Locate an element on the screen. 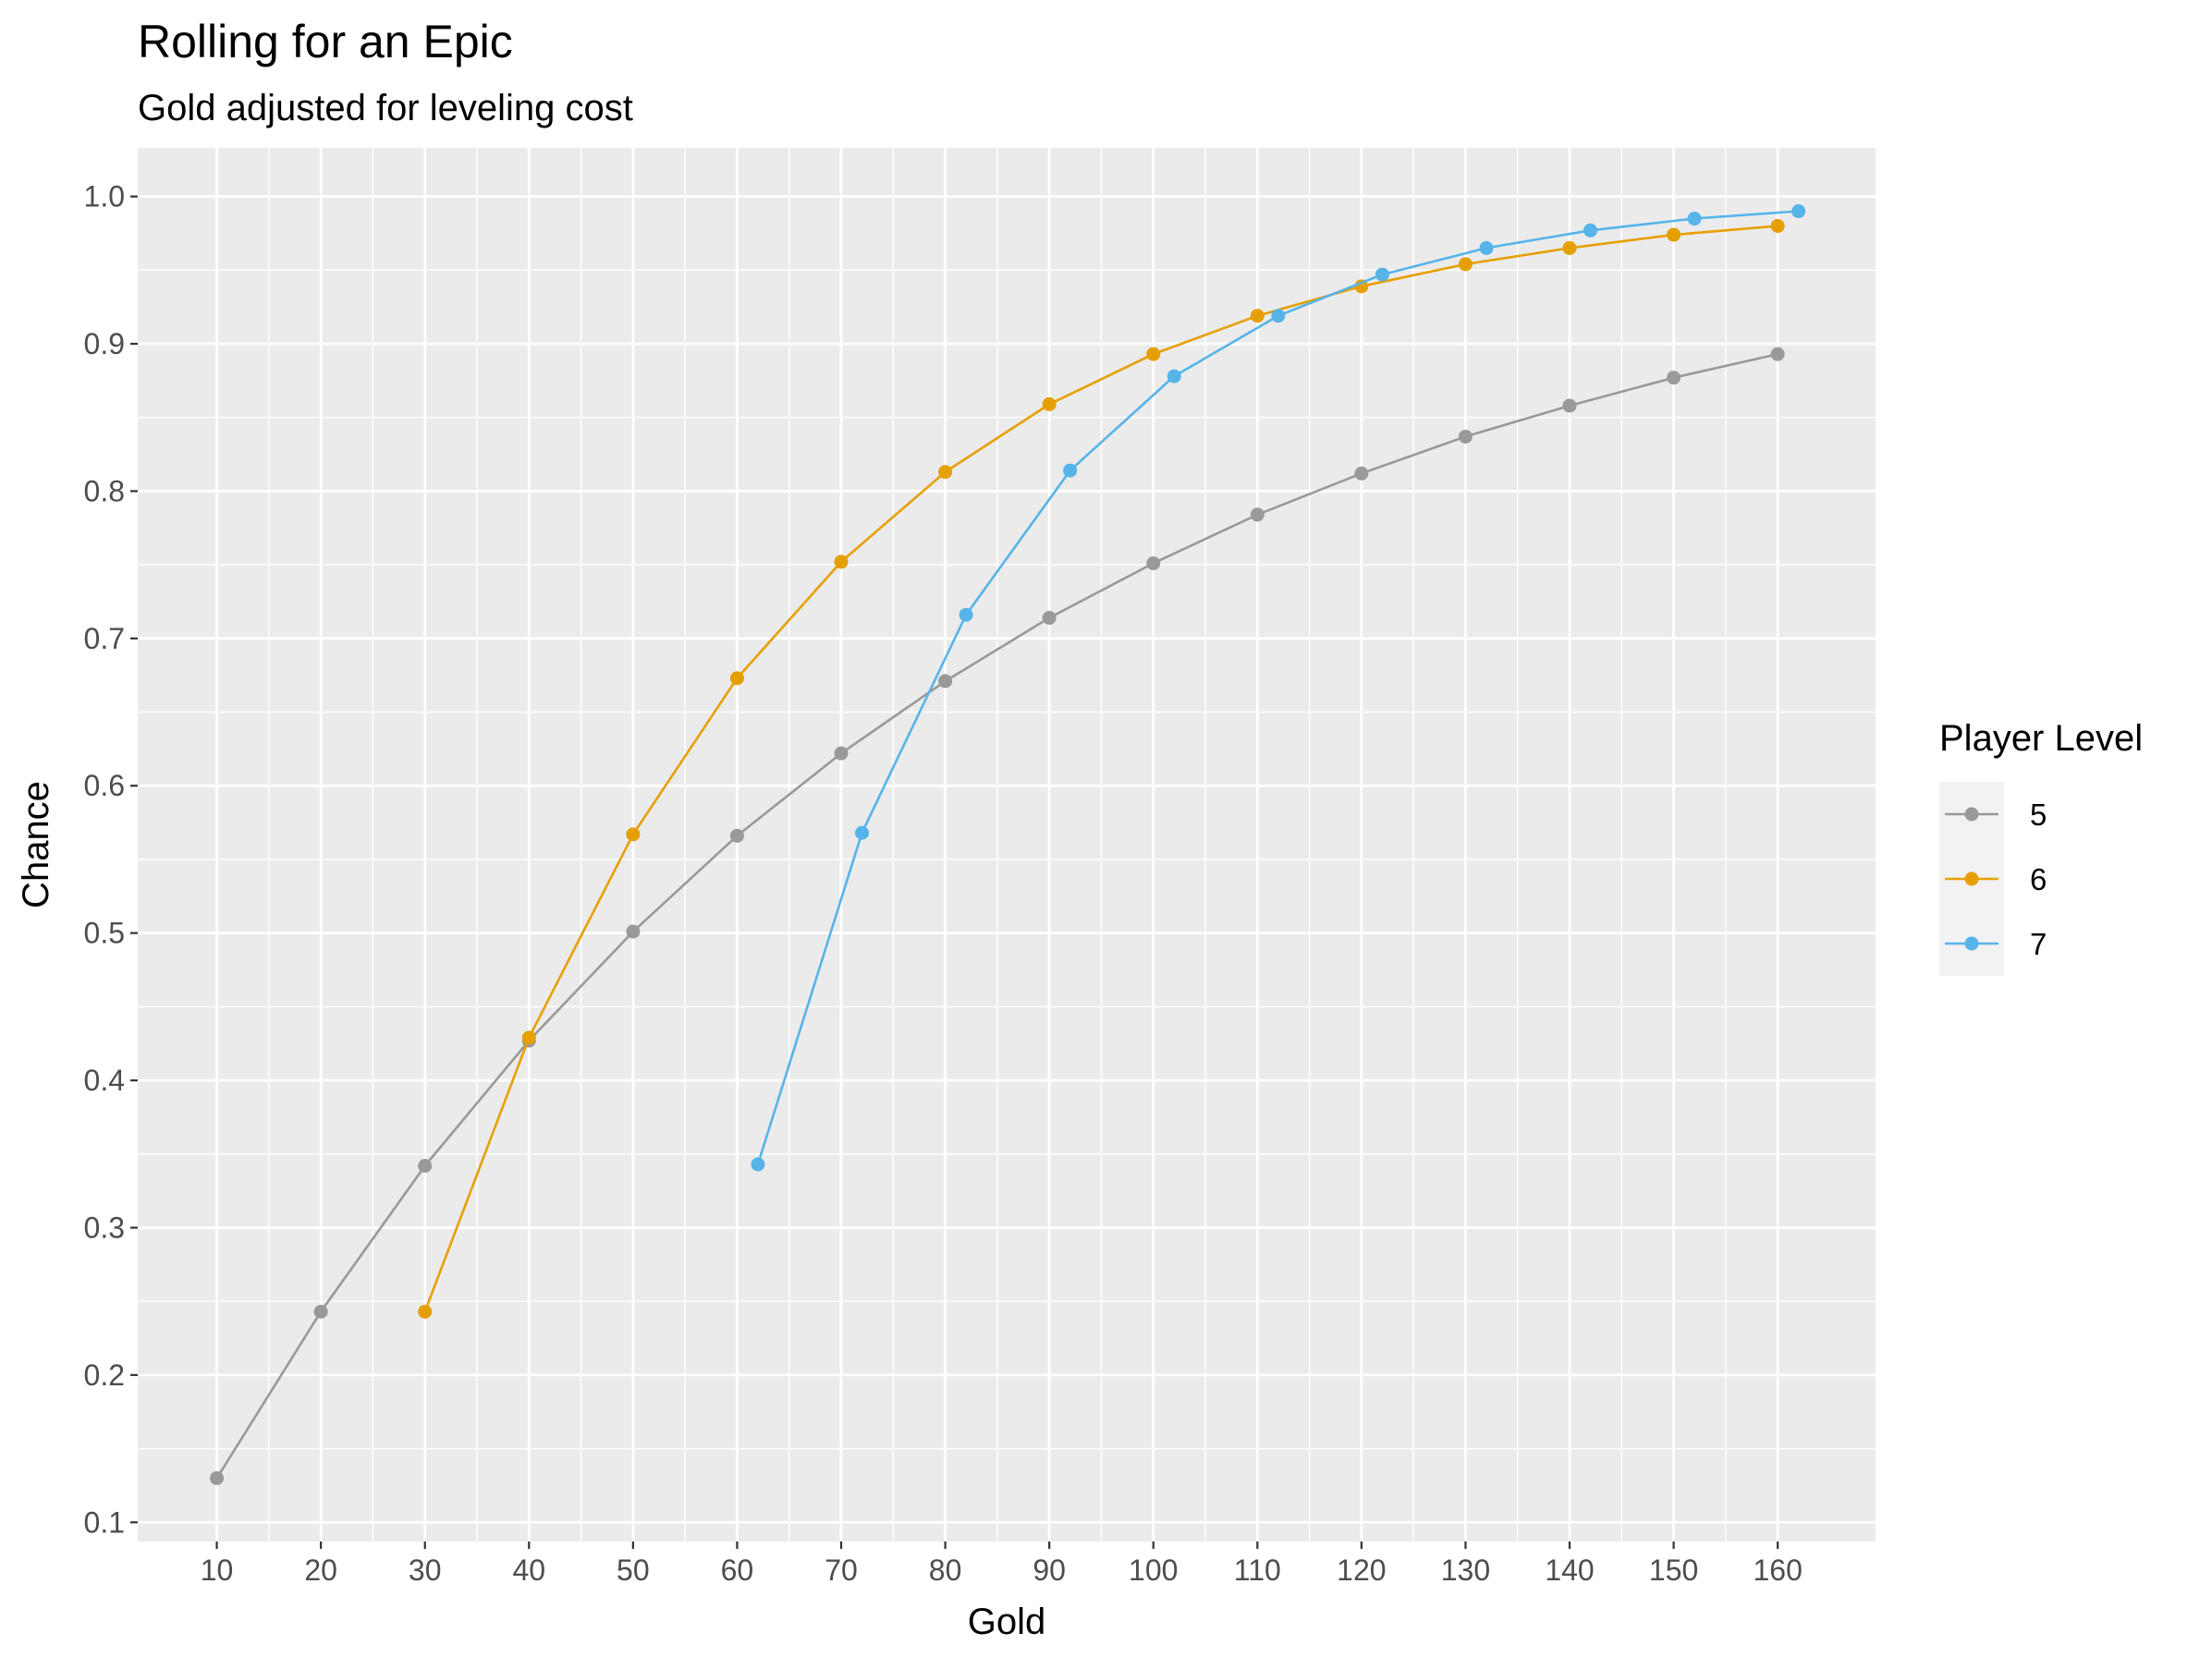  x-tick-label: 120 is located at coordinates (1361, 1570).